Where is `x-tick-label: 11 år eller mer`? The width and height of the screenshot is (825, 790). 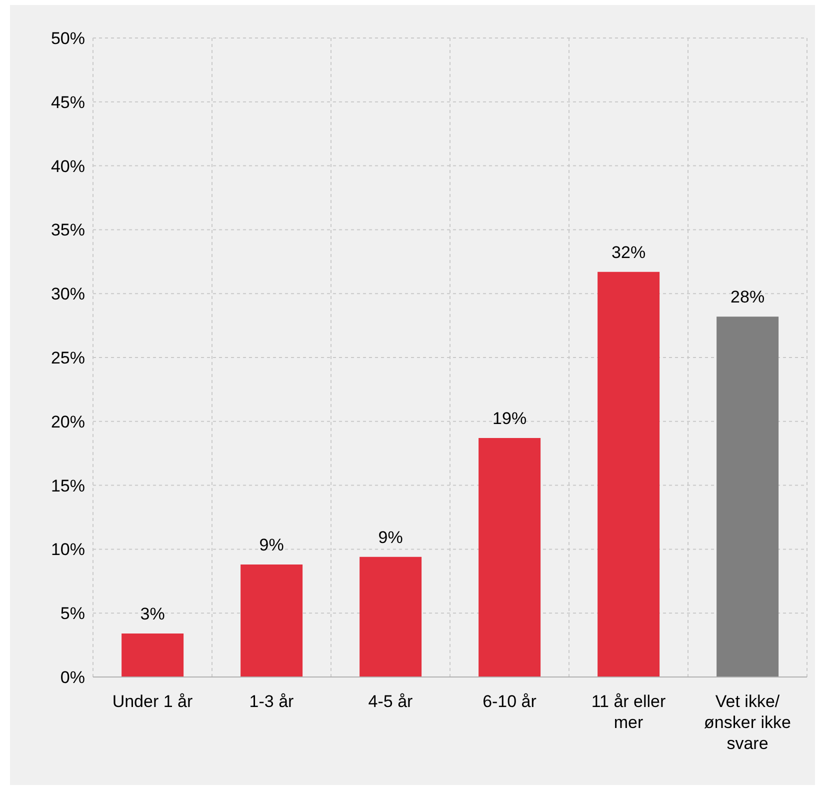 x-tick-label: 11 år eller mer is located at coordinates (628, 712).